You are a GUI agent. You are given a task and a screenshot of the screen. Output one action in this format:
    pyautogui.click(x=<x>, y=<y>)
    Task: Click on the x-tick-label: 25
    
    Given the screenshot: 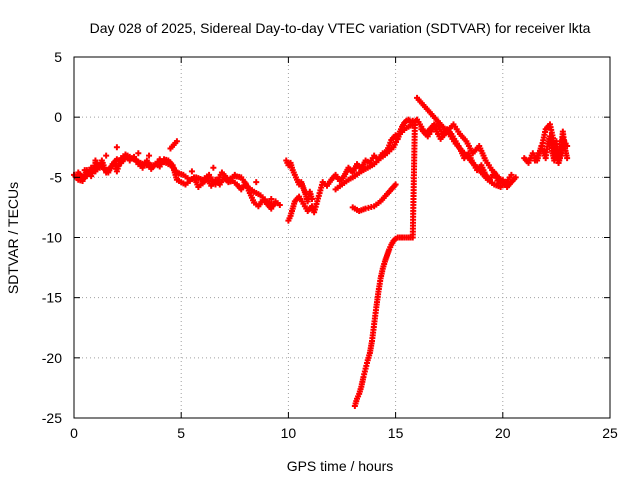 What is the action you would take?
    pyautogui.click(x=610, y=433)
    